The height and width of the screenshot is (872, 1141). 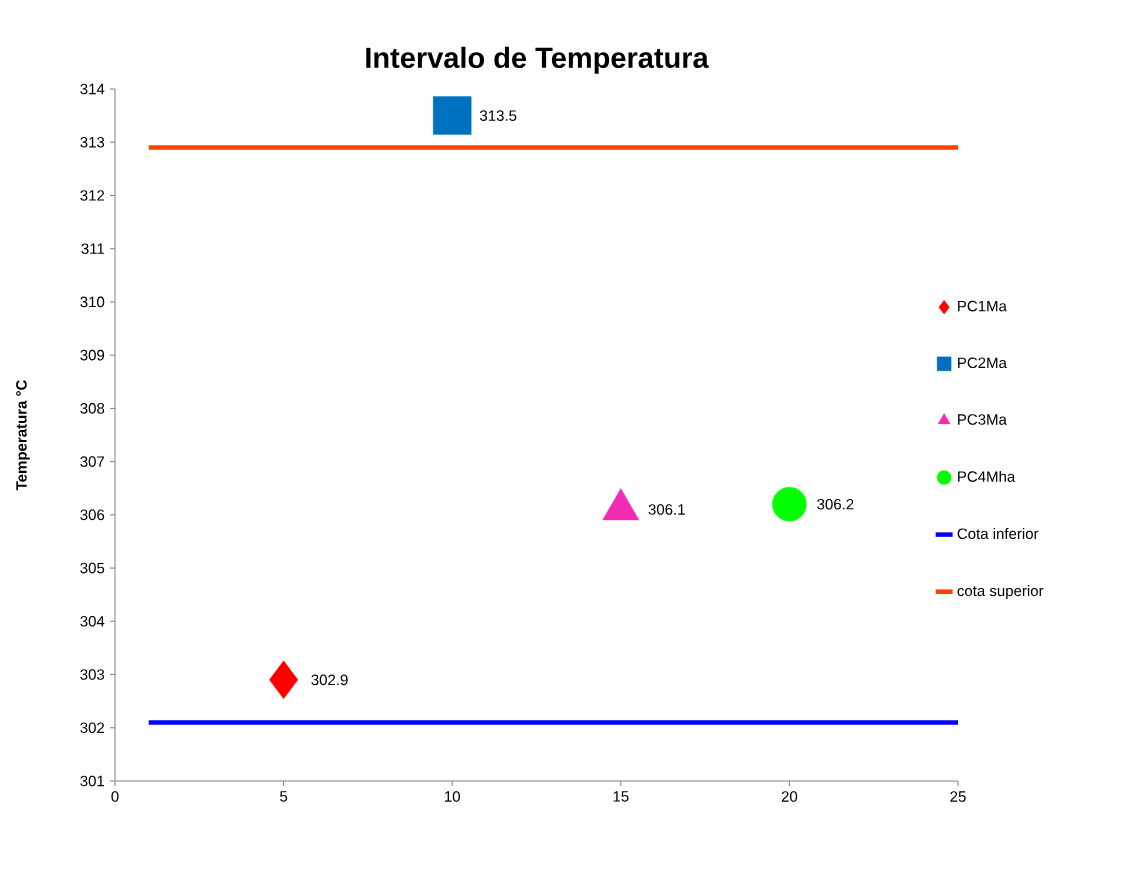 What do you see at coordinates (621, 796) in the screenshot?
I see `x-tick-label: 15` at bounding box center [621, 796].